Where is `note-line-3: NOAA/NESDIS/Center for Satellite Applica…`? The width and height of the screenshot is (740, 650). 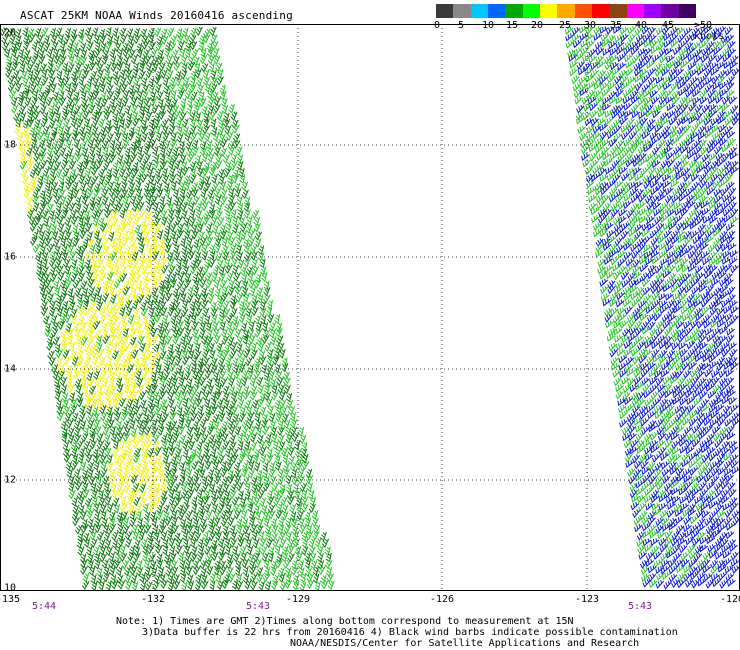
note-line-3: NOAA/NESDIS/Center for Satellite Applica… is located at coordinates (465, 643).